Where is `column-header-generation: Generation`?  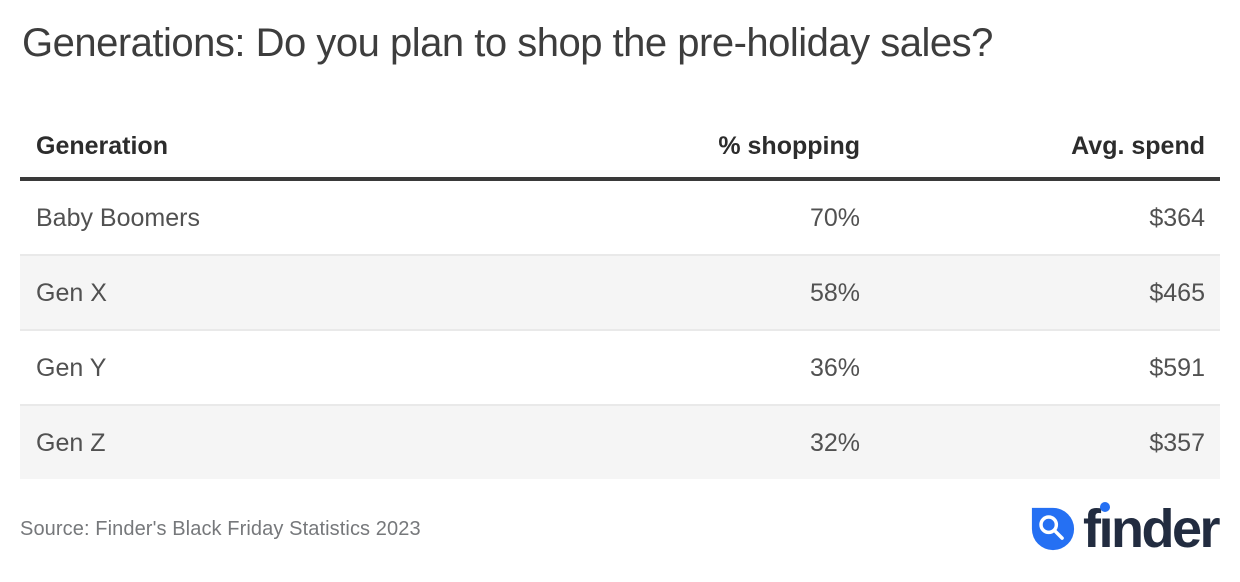
column-header-generation: Generation is located at coordinates (280, 144).